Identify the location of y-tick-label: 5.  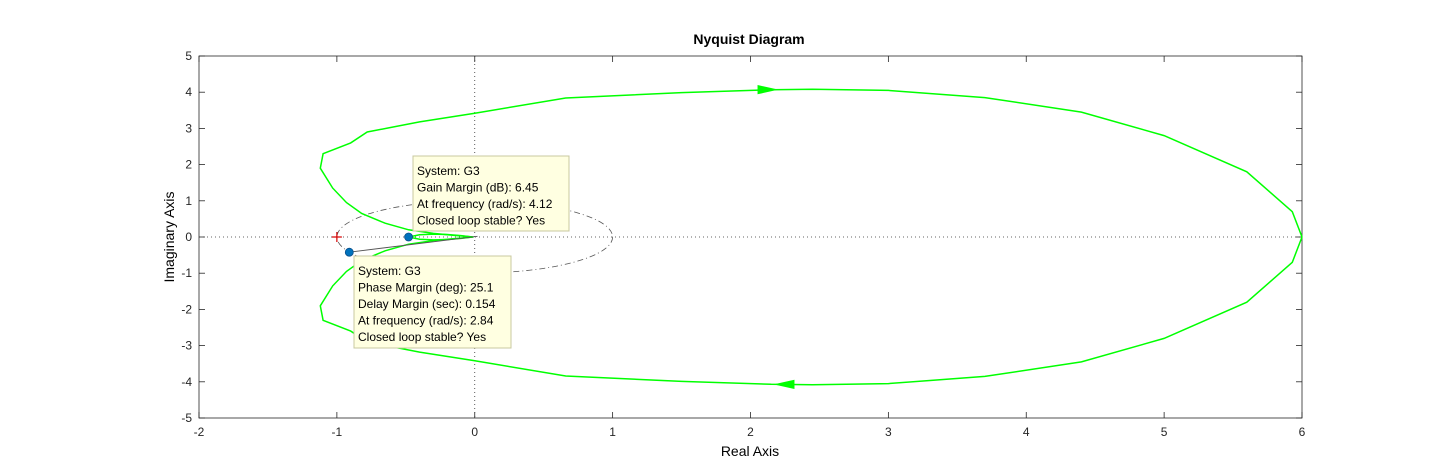
(188, 56).